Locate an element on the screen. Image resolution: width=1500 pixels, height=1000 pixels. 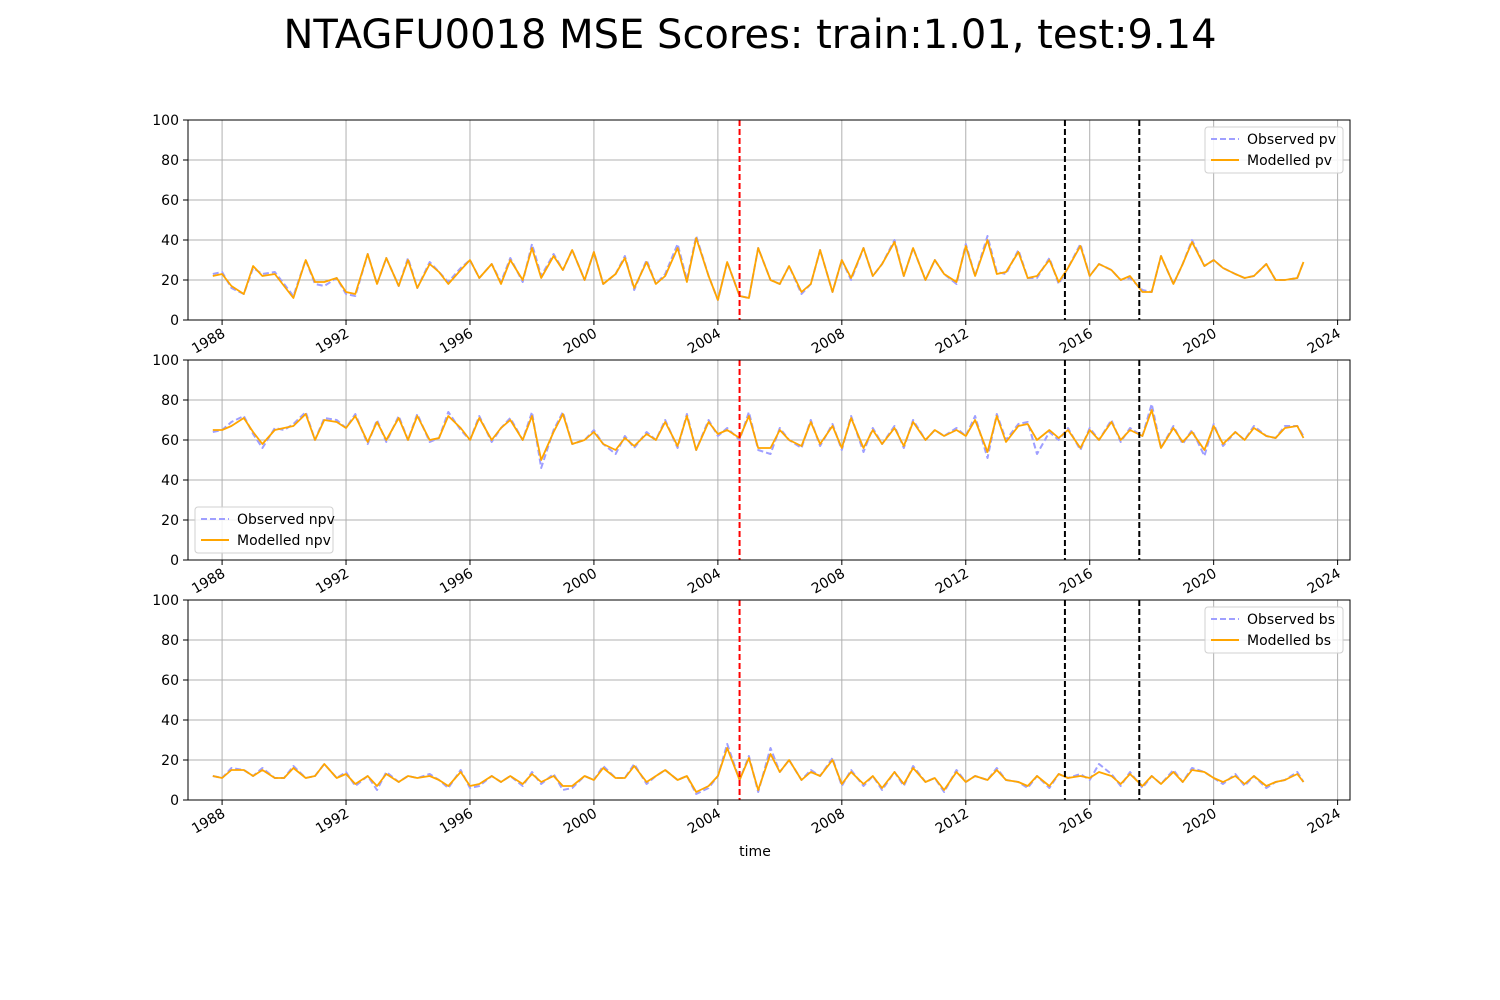
legend: Observed npv Modelled npv is located at coordinates (264, 530).